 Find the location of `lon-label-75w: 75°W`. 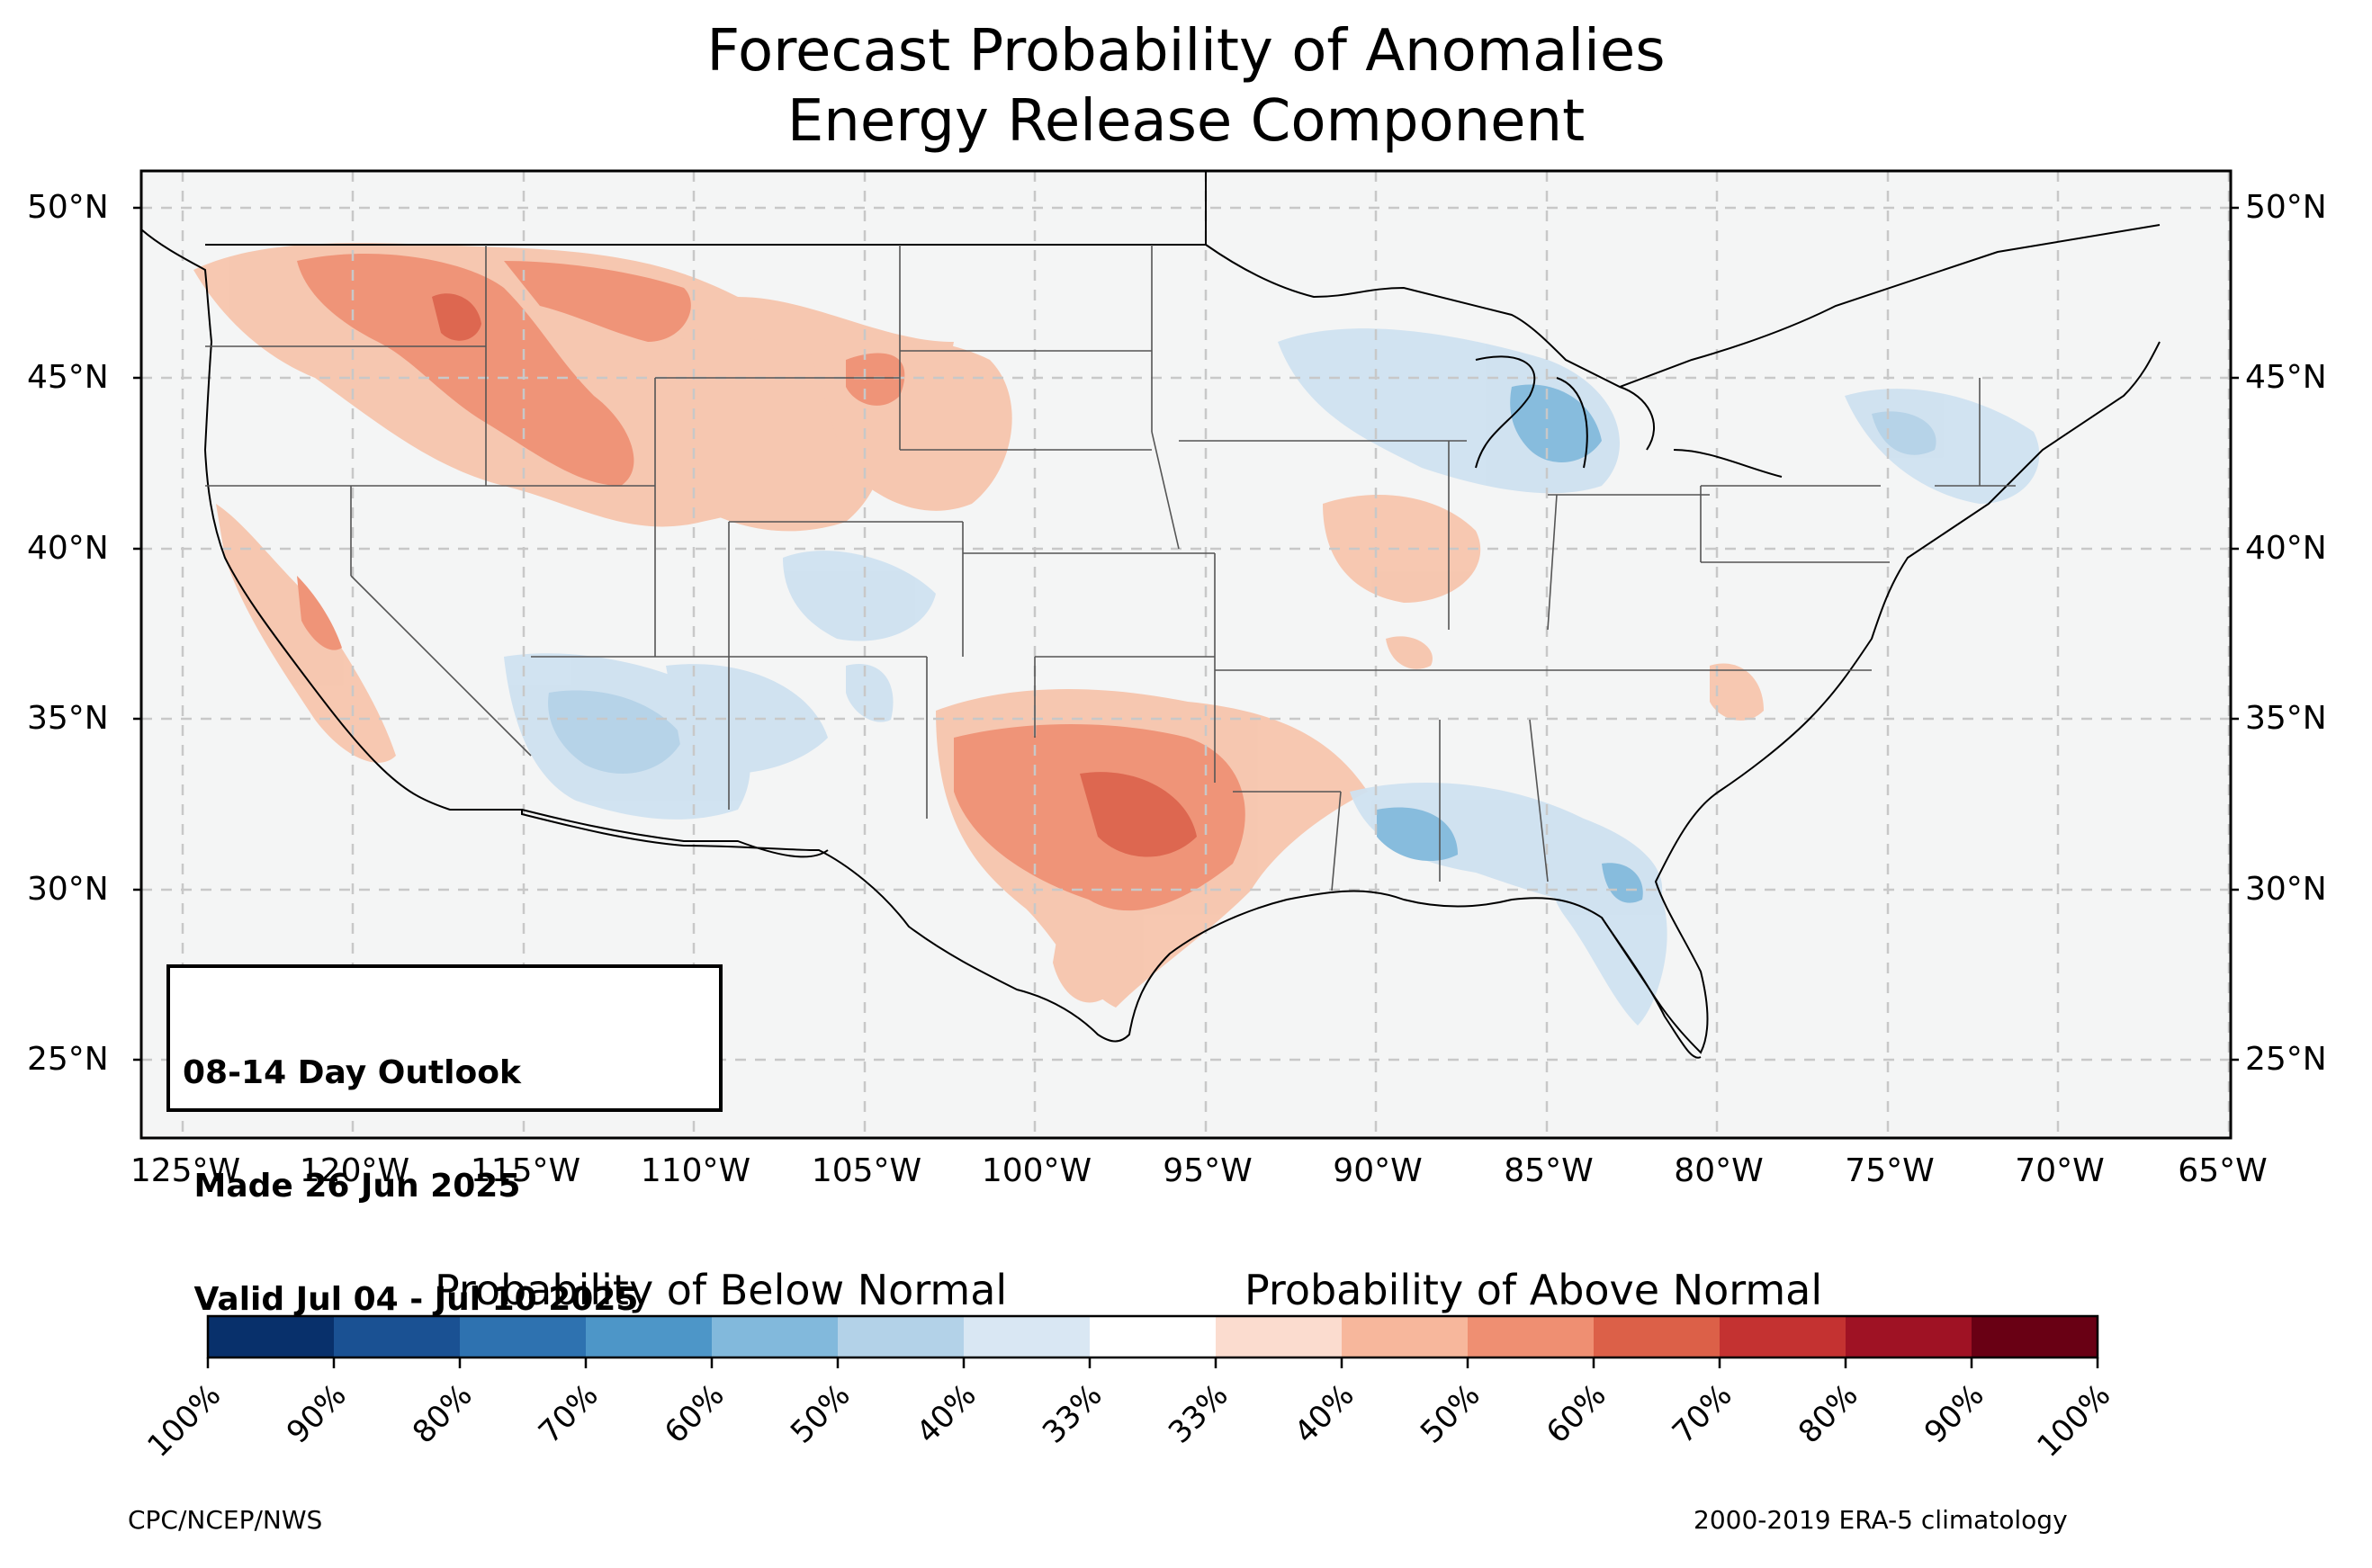

lon-label-75w: 75°W is located at coordinates (1890, 1170).